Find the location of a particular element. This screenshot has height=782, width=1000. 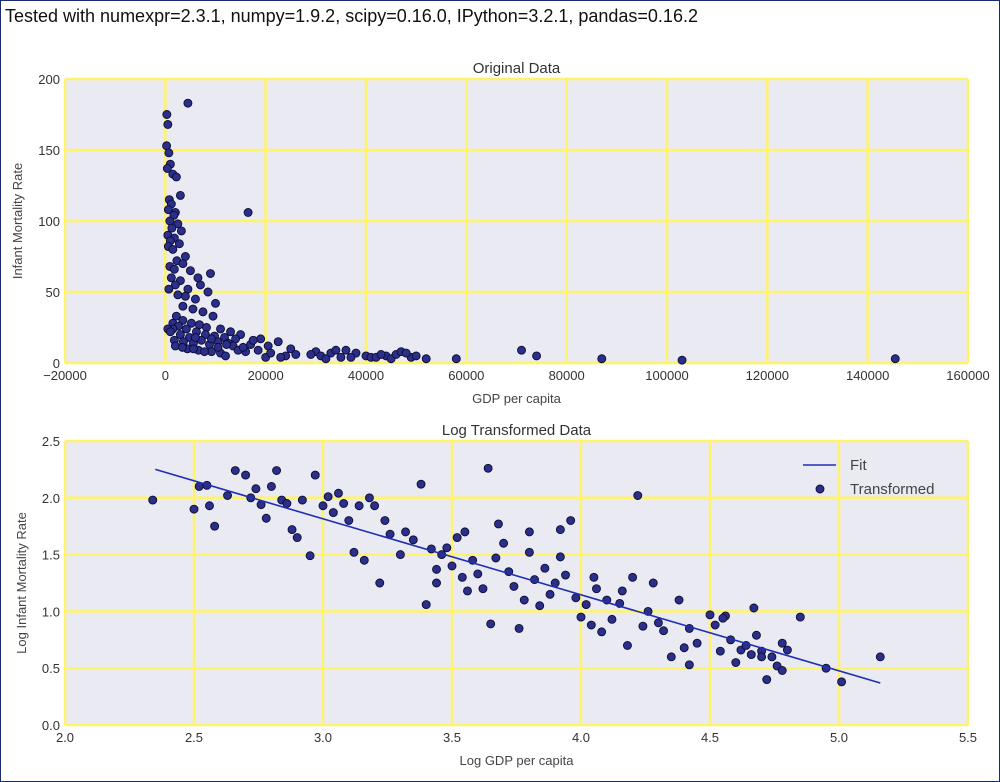

x-tick-label: 5.0 is located at coordinates (839, 737).